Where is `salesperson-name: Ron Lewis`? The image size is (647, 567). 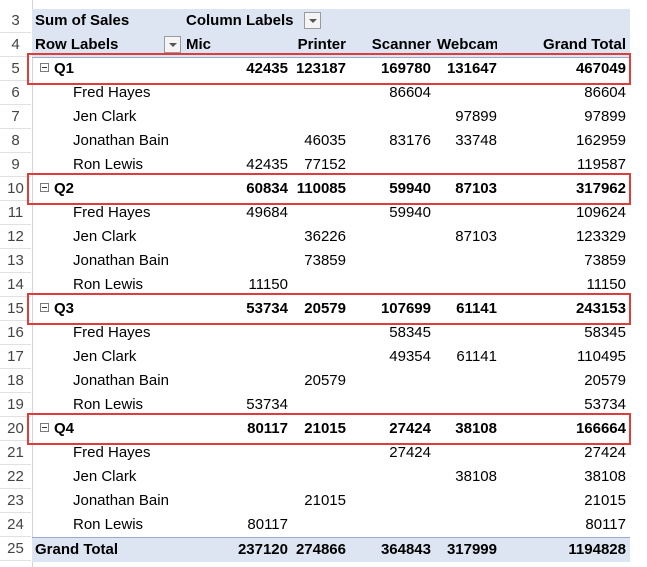 salesperson-name: Ron Lewis is located at coordinates (108, 164).